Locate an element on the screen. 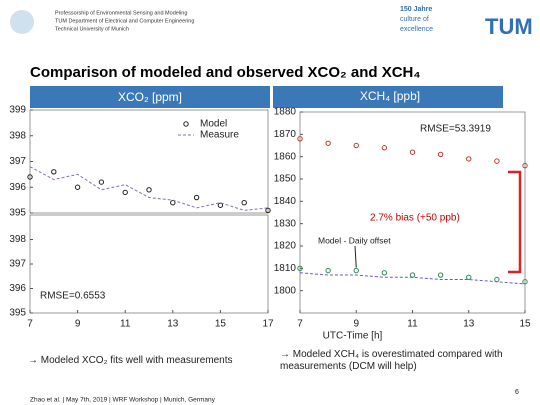 The width and height of the screenshot is (540, 405). badge: 150 Jahre is located at coordinates (416, 9).